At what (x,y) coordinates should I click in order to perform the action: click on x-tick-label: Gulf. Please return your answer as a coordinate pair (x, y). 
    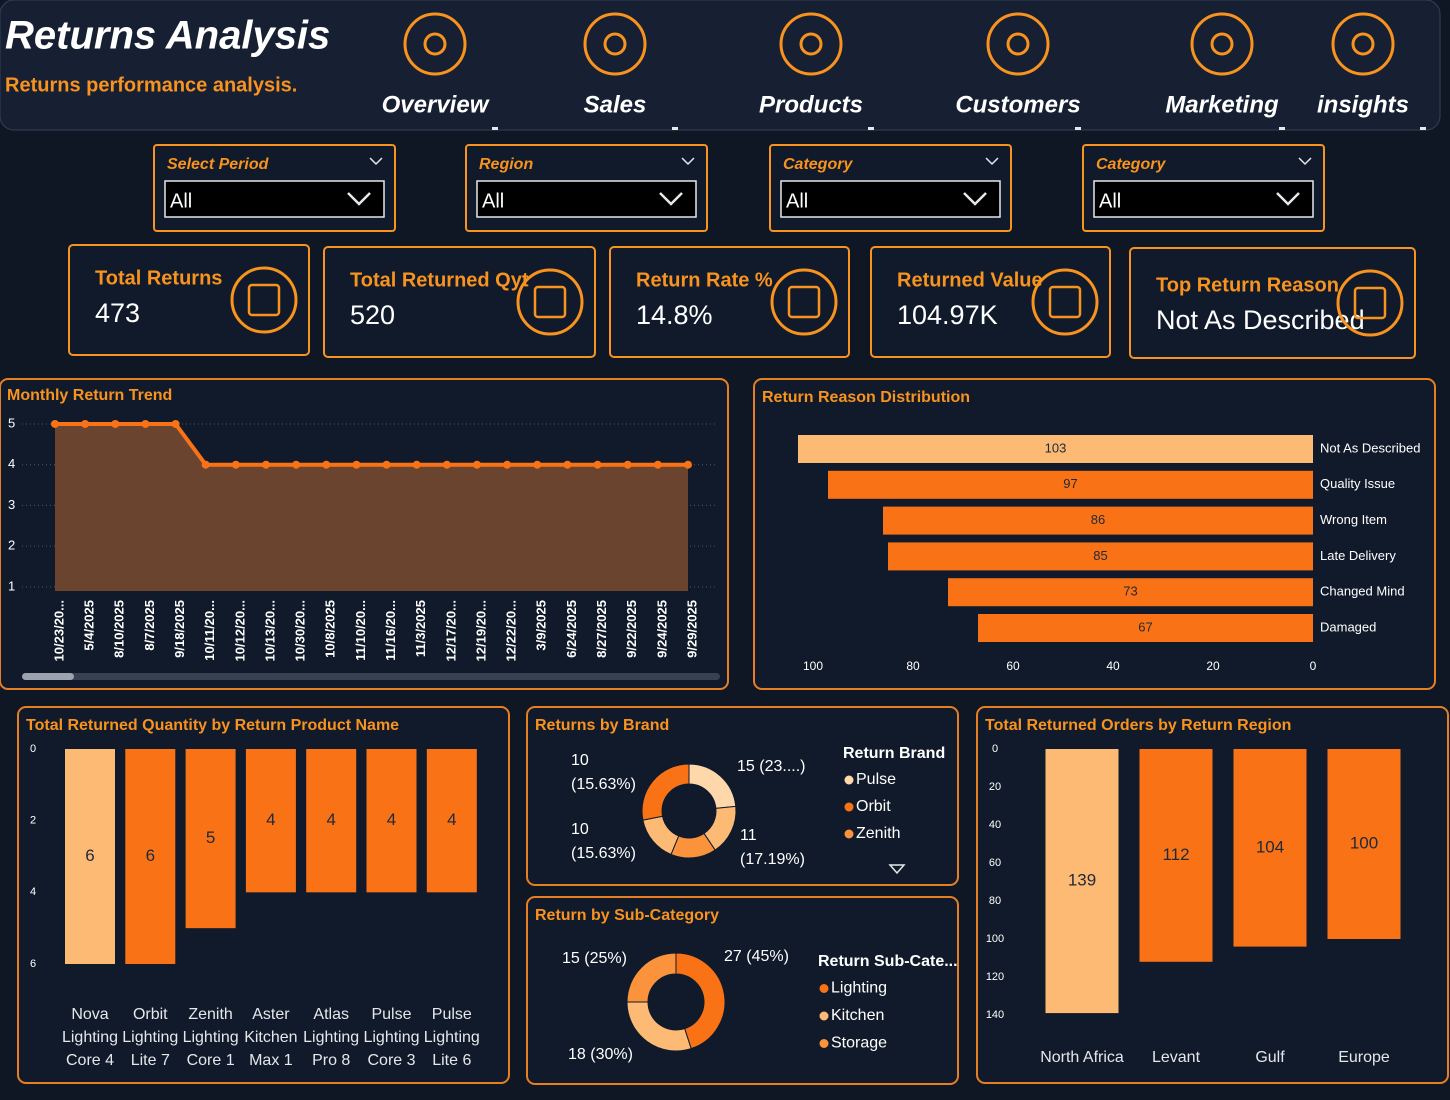
    Looking at the image, I should click on (1270, 1057).